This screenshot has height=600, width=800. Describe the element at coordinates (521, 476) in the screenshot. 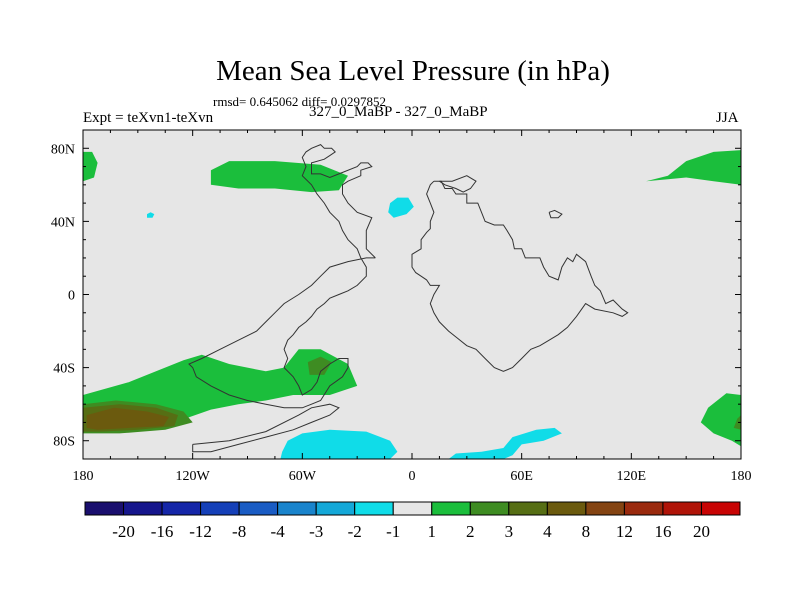

I see `x-tick-label: 60E` at that location.